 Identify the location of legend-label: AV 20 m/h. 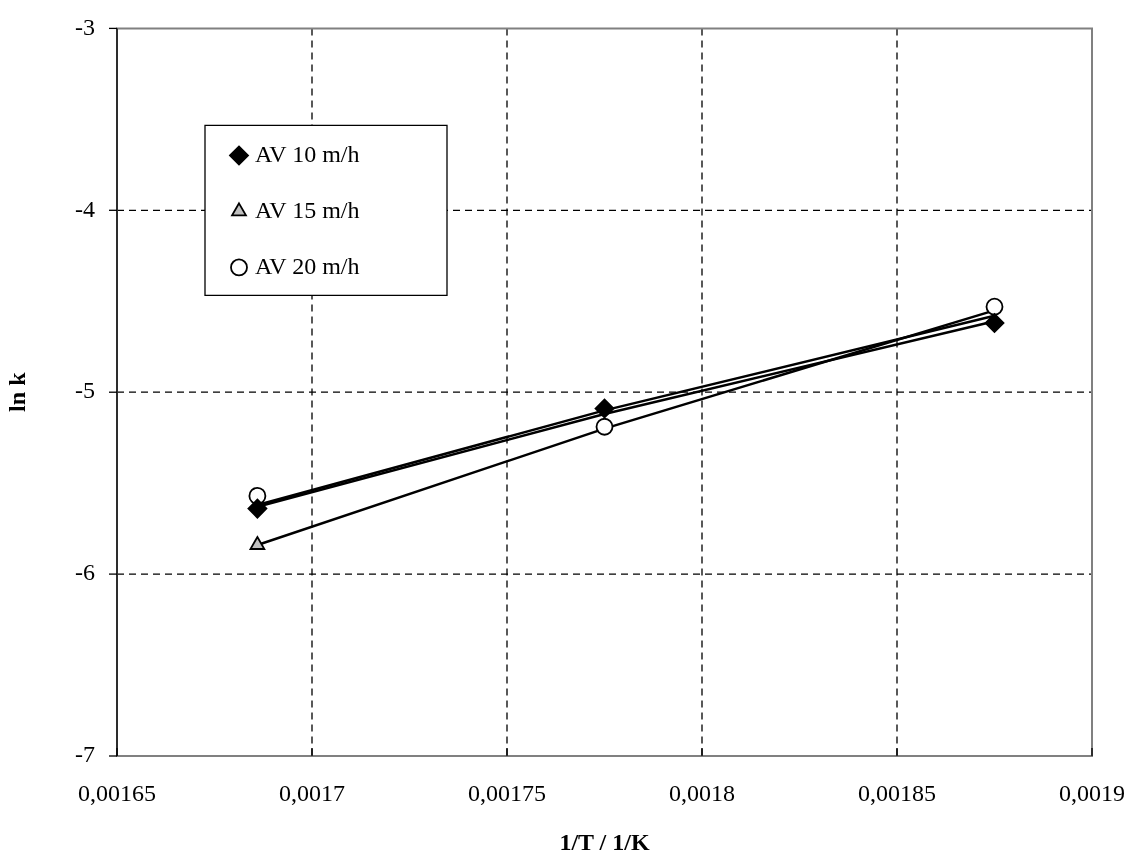
(307, 265).